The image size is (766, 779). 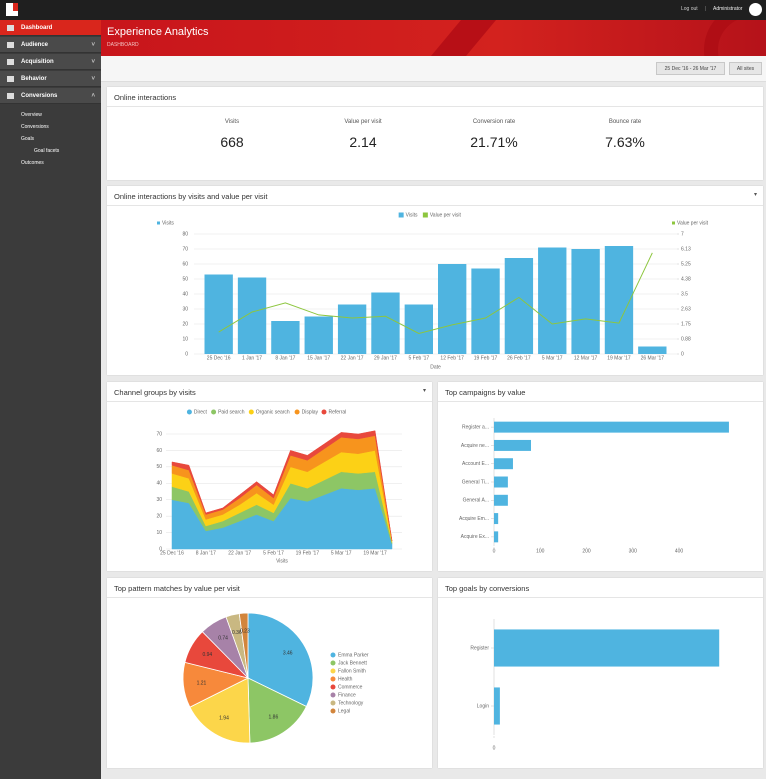 What do you see at coordinates (158, 32) in the screenshot?
I see `page-title: Experience Analytics` at bounding box center [158, 32].